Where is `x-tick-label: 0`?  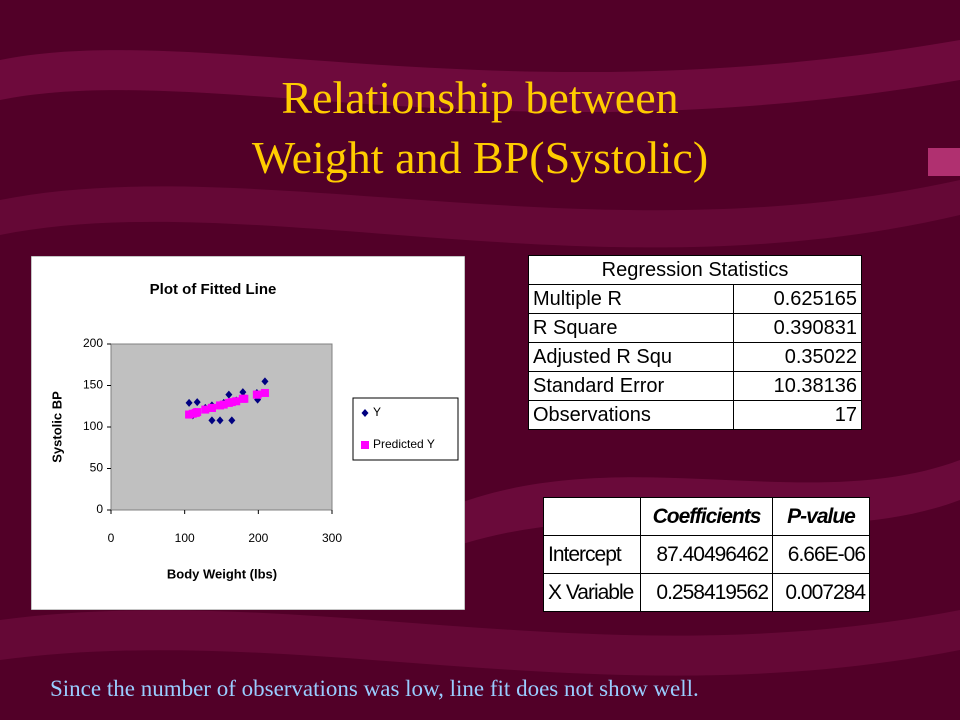 x-tick-label: 0 is located at coordinates (111, 538).